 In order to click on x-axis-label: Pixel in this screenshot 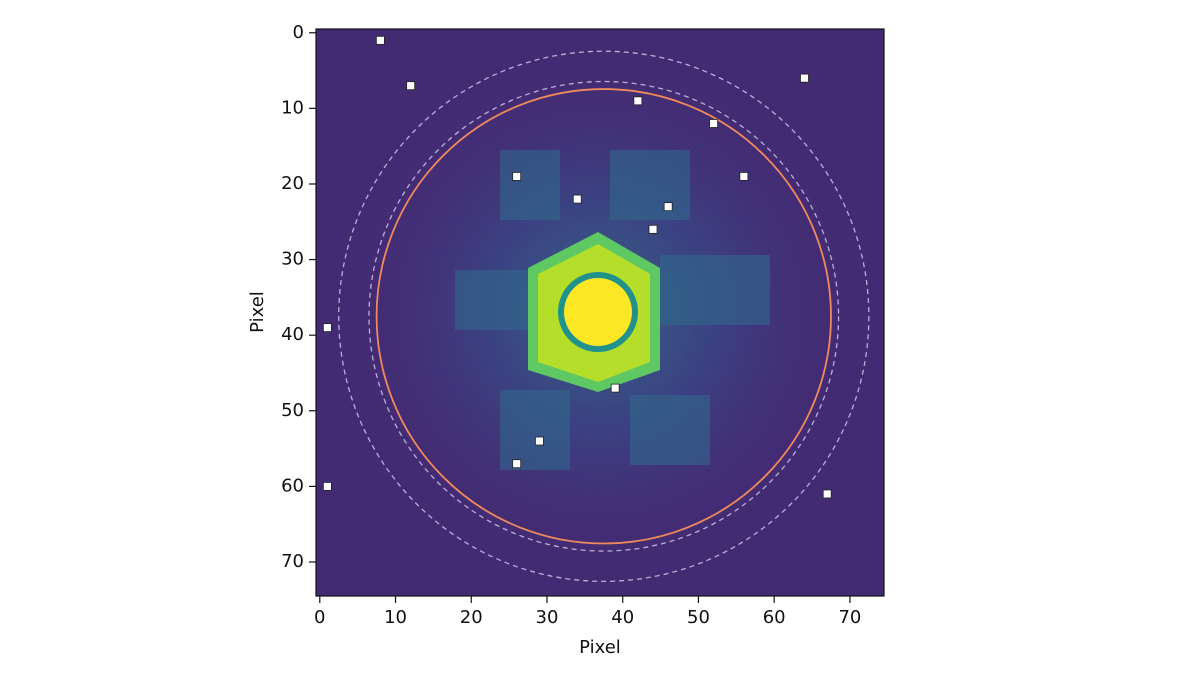, I will do `click(600, 647)`.